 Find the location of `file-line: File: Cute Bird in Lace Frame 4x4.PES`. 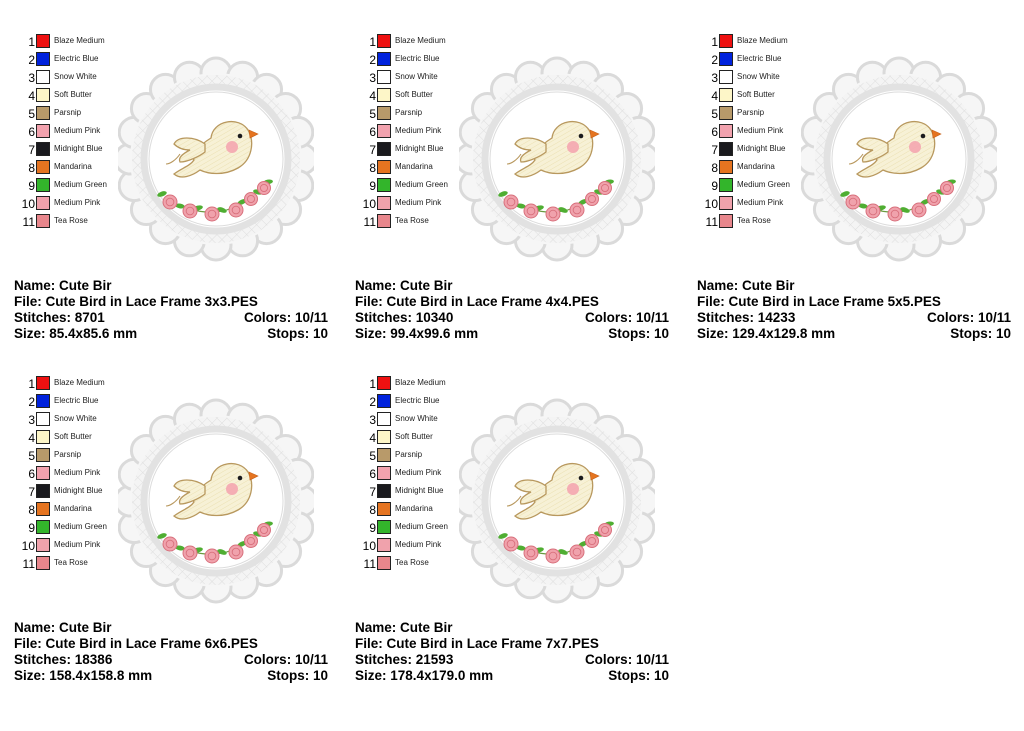

file-line: File: Cute Bird in Lace Frame 4x4.PES is located at coordinates (512, 302).